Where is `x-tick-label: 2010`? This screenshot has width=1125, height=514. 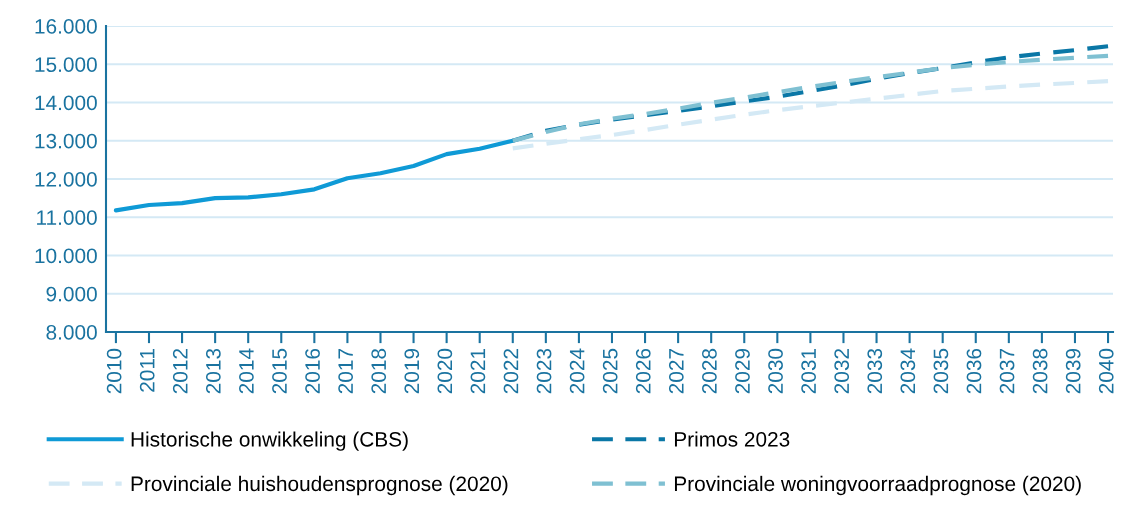 x-tick-label: 2010 is located at coordinates (114, 371).